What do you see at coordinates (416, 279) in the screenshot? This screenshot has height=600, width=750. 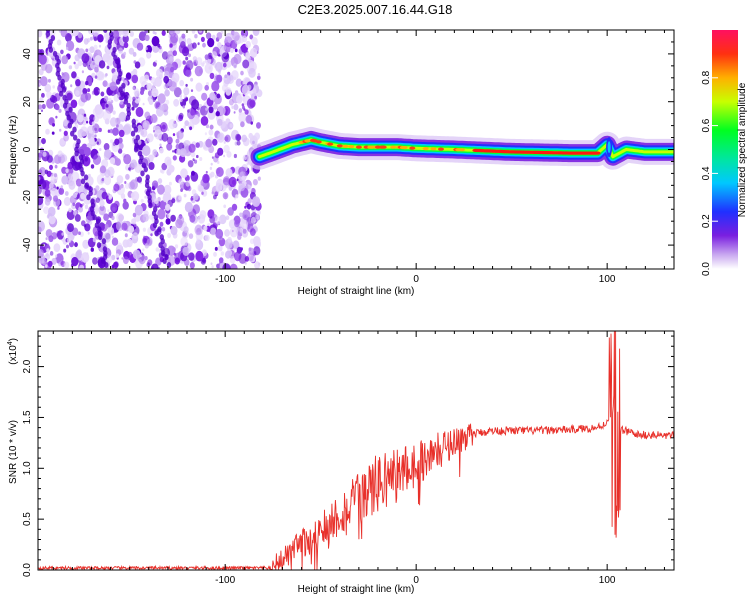 I see `spec-x-tick-label: 0` at bounding box center [416, 279].